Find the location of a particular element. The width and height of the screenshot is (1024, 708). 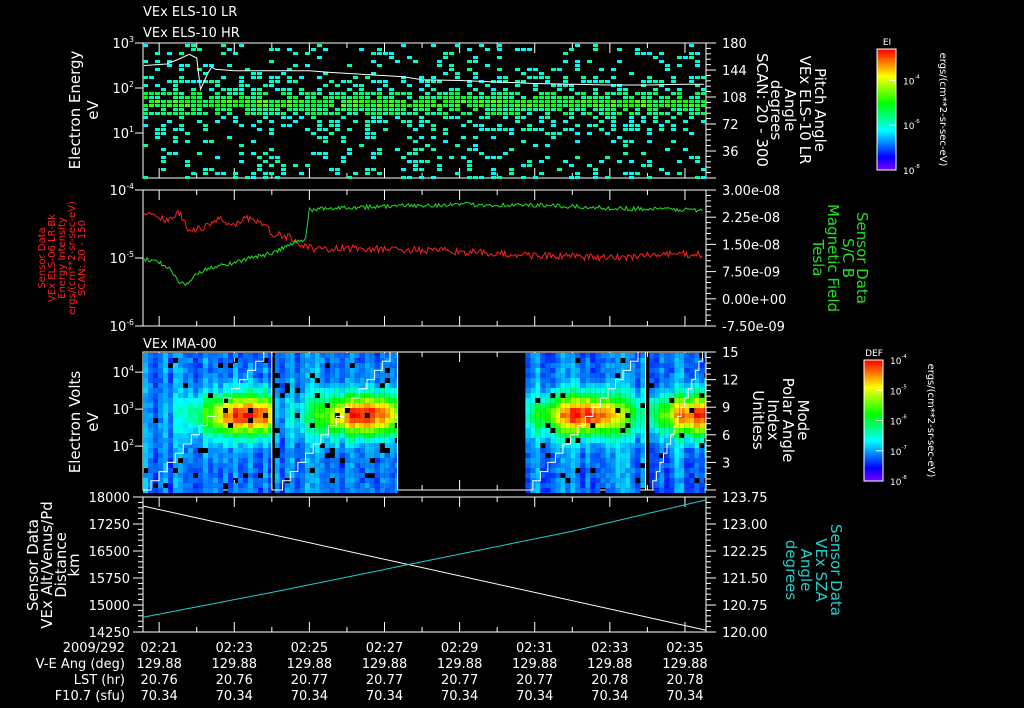

y-tick-label-right: 36 is located at coordinates (730, 152).